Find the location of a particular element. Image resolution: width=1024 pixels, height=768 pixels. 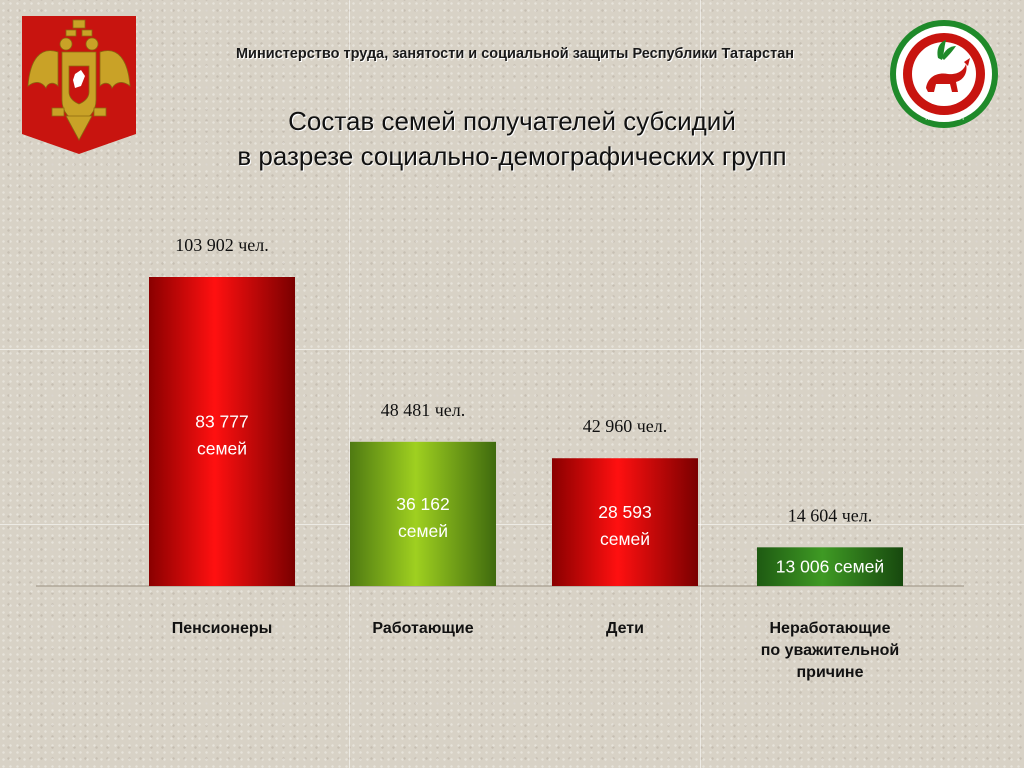

category-label: Пенсионеры is located at coordinates (222, 628).